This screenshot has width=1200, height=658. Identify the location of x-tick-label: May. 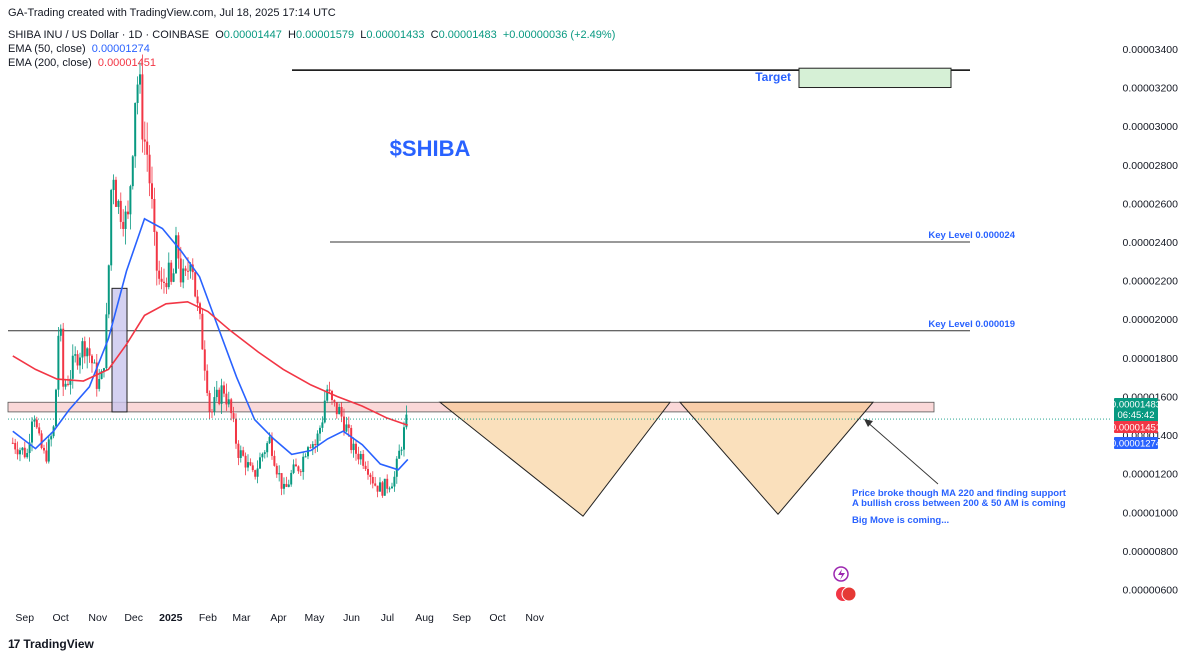
(315, 618).